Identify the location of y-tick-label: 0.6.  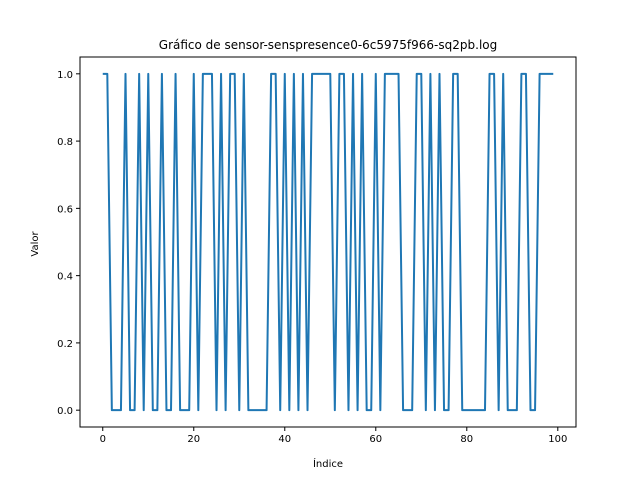
(65, 209).